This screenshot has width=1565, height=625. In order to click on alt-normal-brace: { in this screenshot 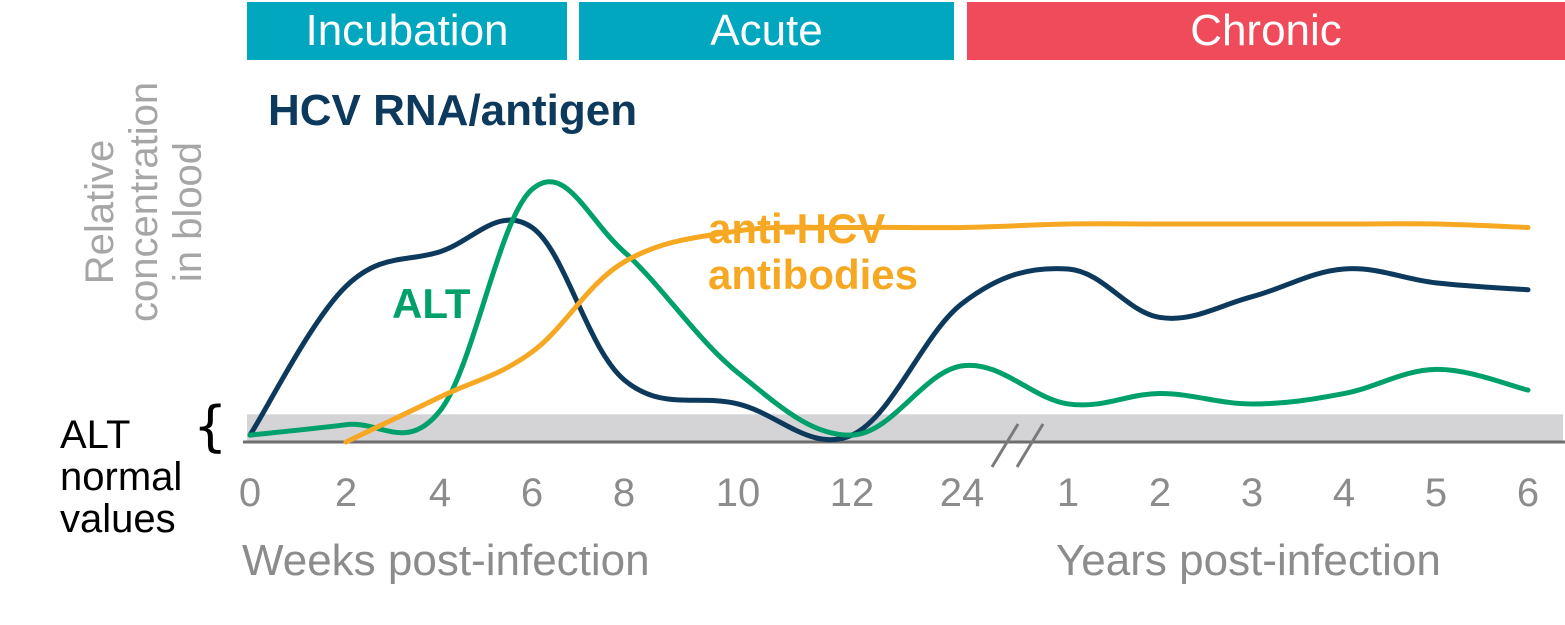, I will do `click(210, 426)`.